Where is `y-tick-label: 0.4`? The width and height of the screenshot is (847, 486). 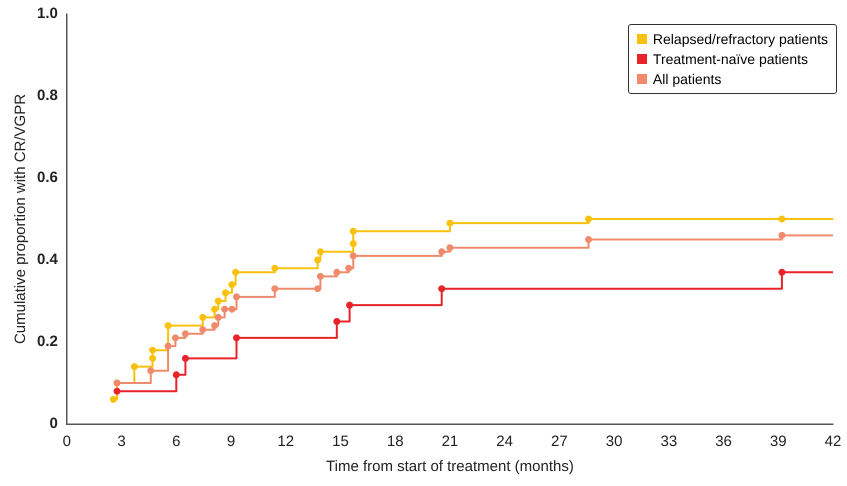
y-tick-label: 0.4 is located at coordinates (47, 259).